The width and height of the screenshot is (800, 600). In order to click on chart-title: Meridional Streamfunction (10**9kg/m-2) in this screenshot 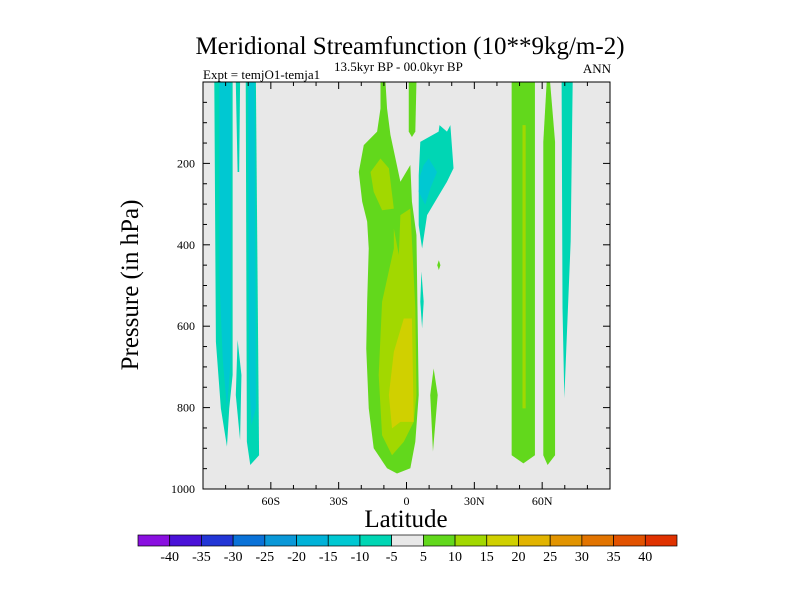, I will do `click(409, 46)`.